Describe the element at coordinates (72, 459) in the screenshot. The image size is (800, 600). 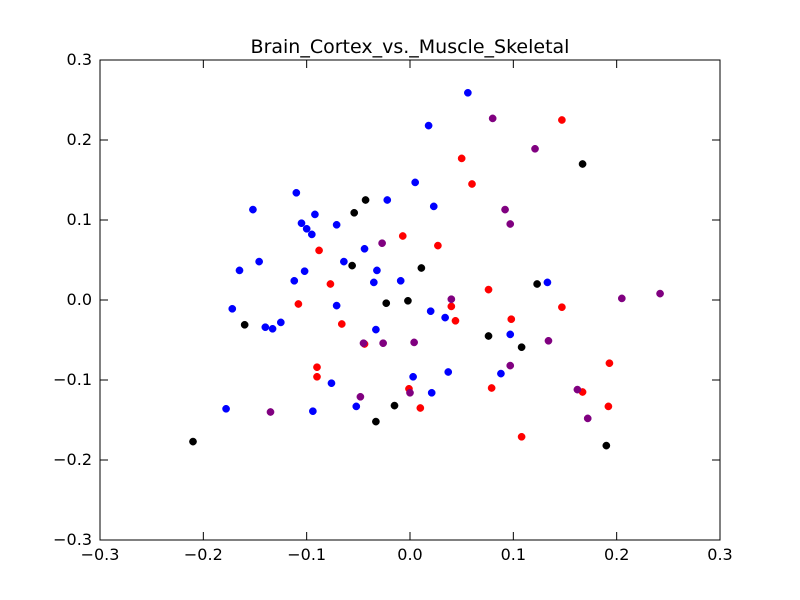
I see `y-tick-label-5: −0.2` at that location.